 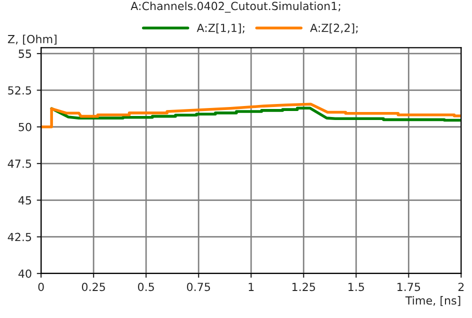 I want to click on y-tick-label: 50, so click(x=25, y=127).